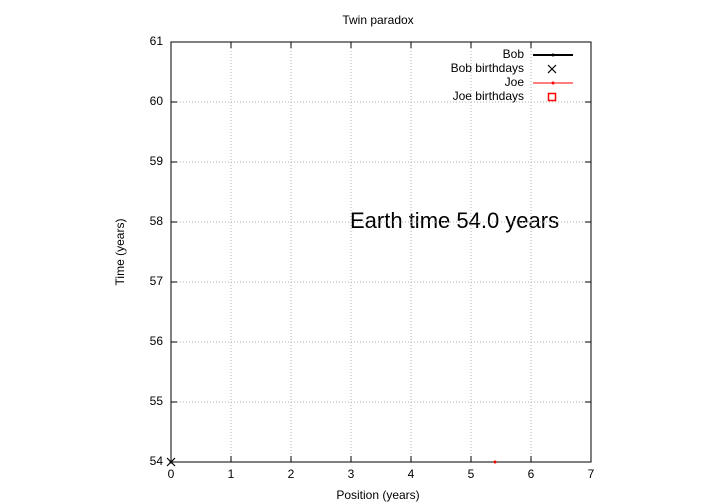  Describe the element at coordinates (487, 68) in the screenshot. I see `legend-label: Bob birthdays` at that location.